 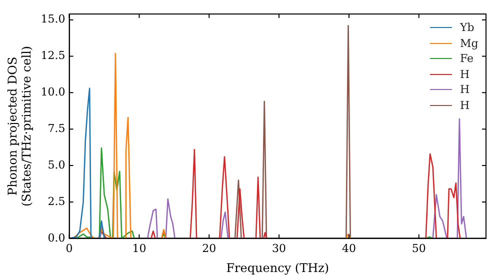 I want to click on x-tick-label: 0, so click(x=69, y=248).